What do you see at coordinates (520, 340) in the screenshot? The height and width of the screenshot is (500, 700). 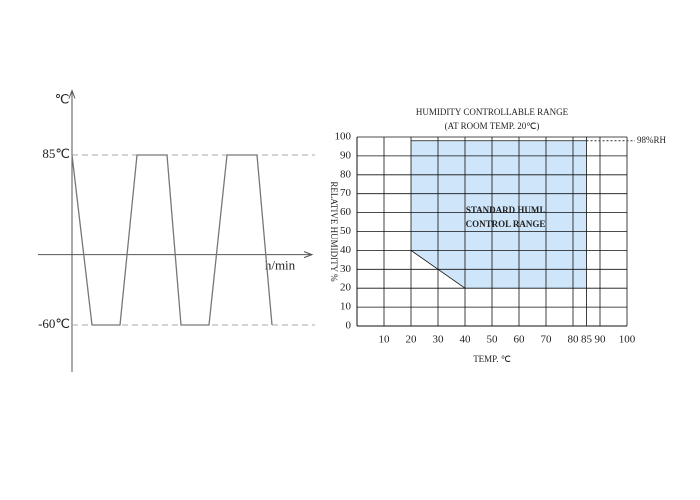 I see `x-tick-label: 60` at bounding box center [520, 340].